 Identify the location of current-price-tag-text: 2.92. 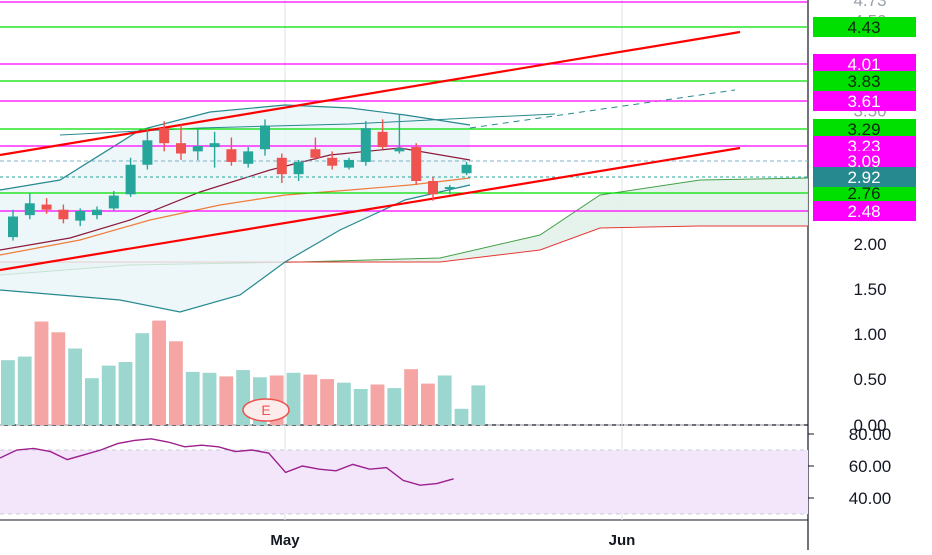
(863, 177).